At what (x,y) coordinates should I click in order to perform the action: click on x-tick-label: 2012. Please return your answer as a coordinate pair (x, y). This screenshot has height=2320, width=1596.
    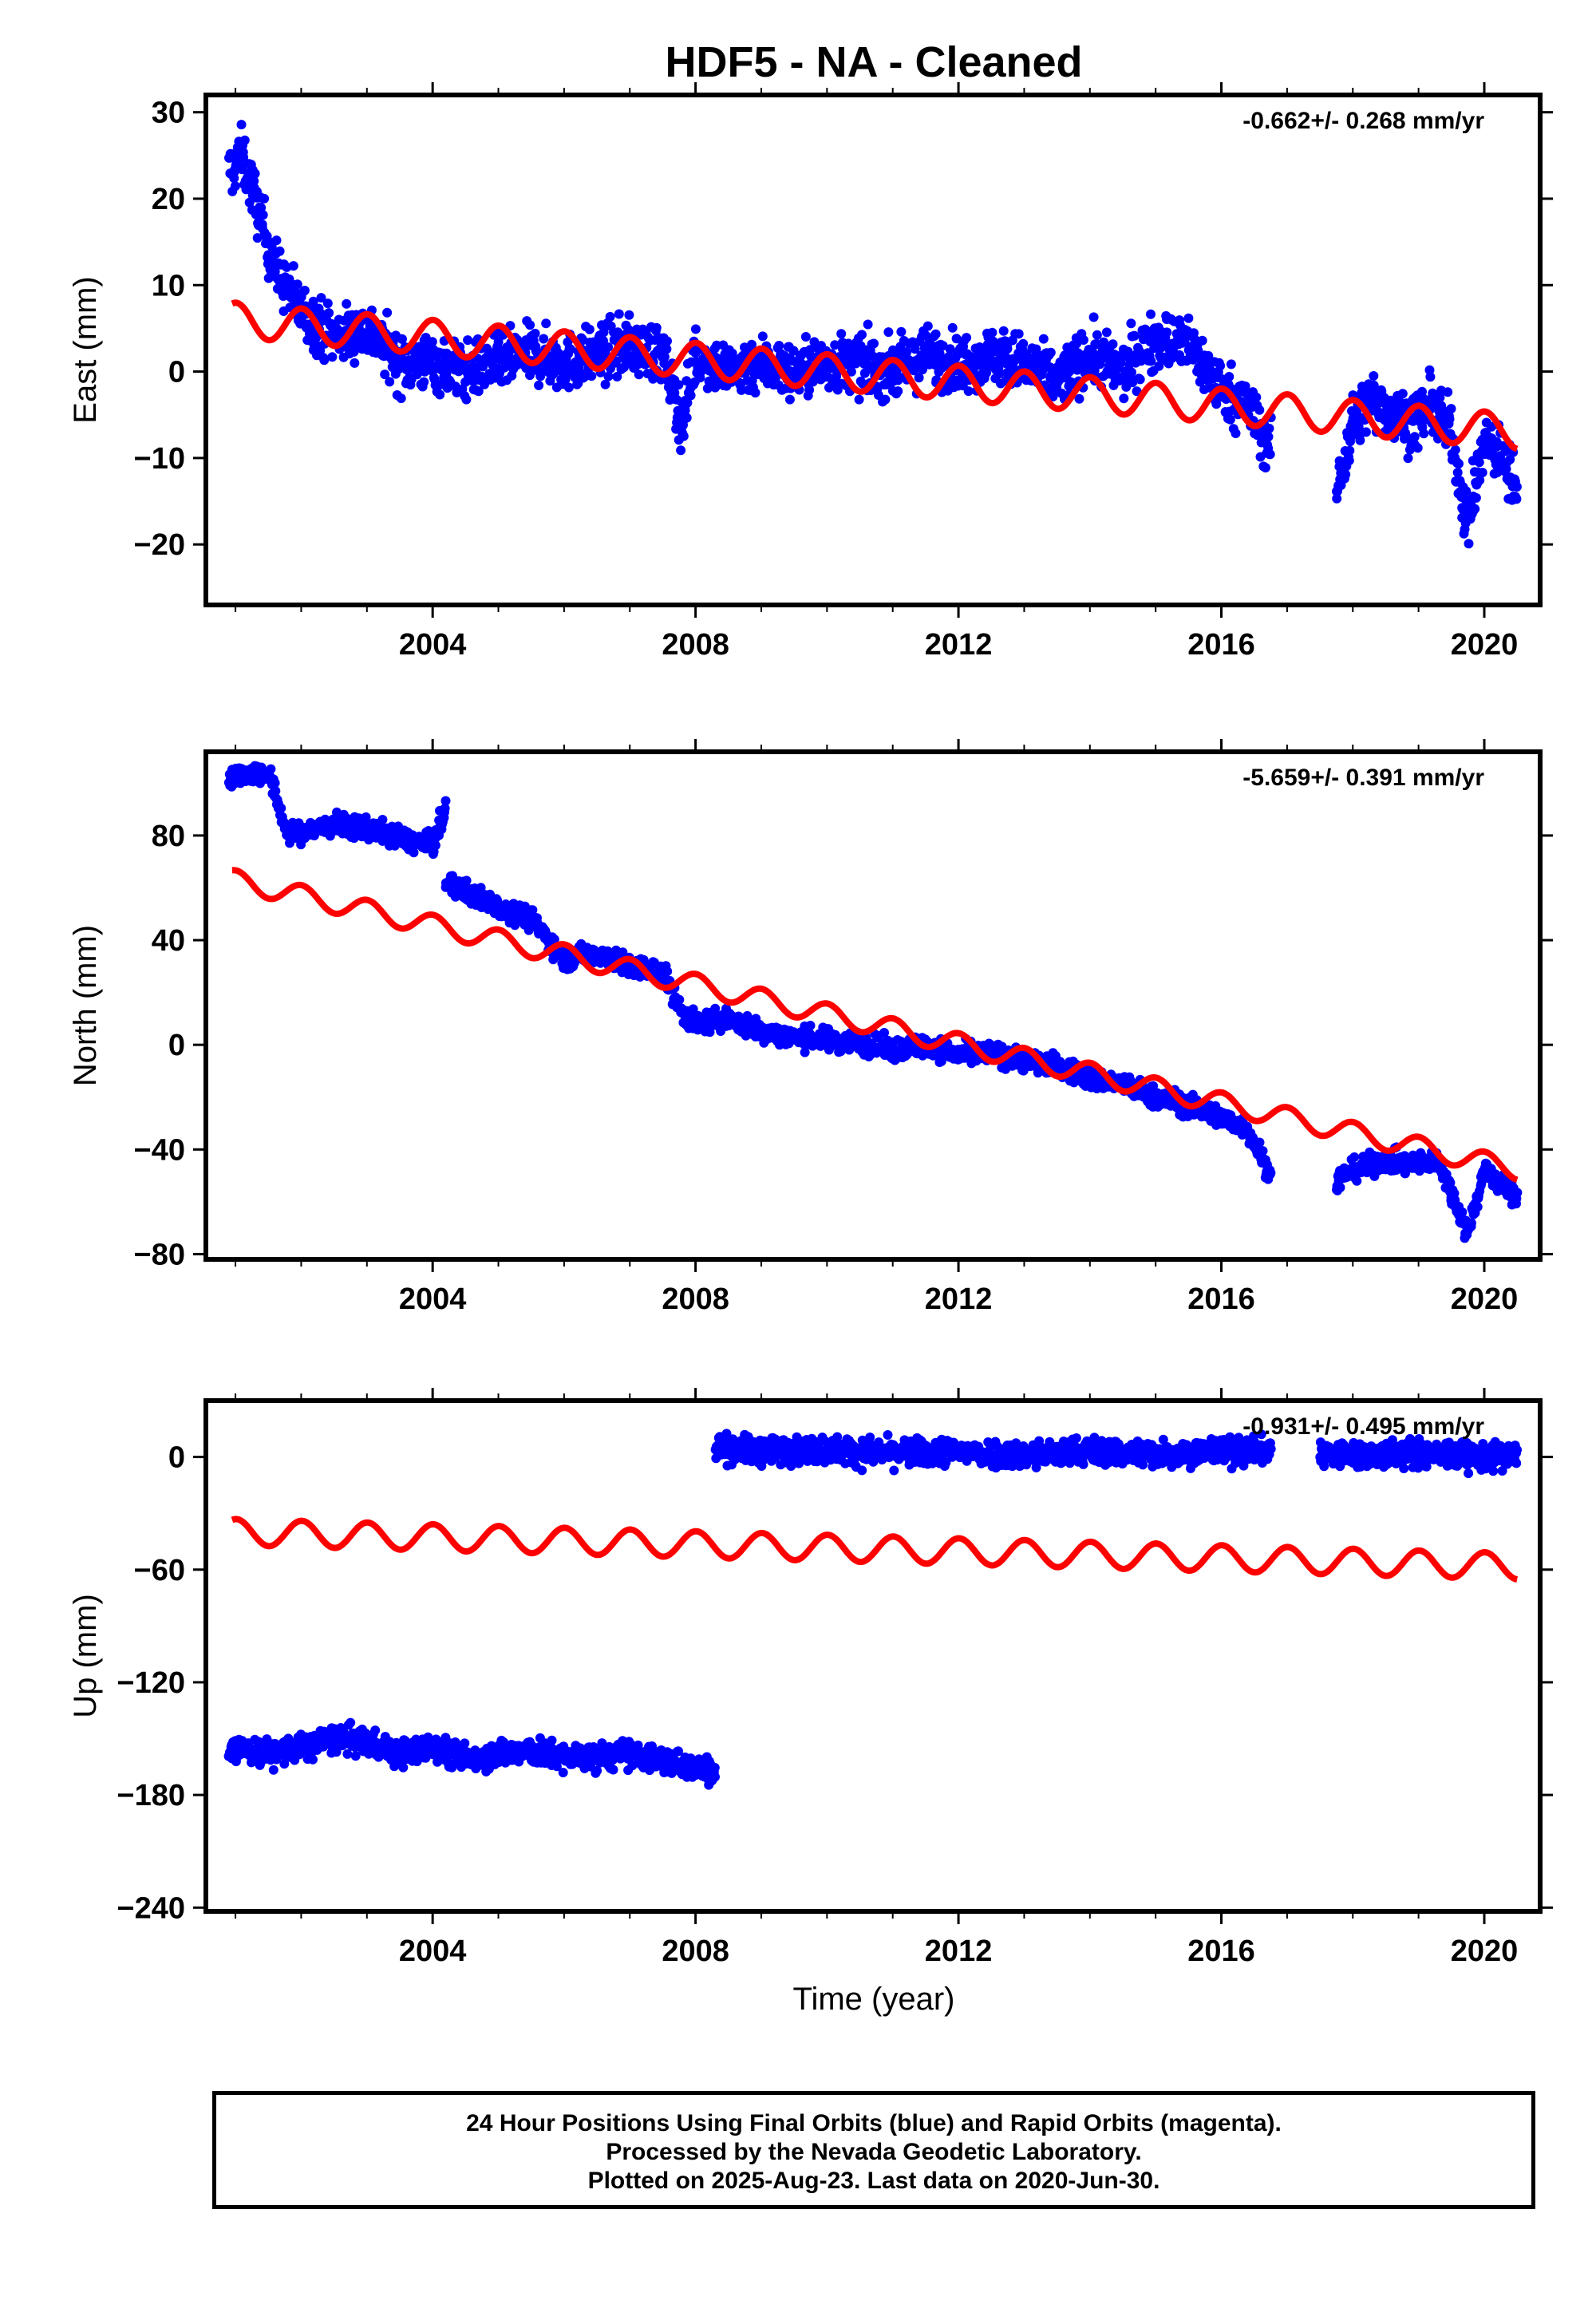
    Looking at the image, I should click on (959, 645).